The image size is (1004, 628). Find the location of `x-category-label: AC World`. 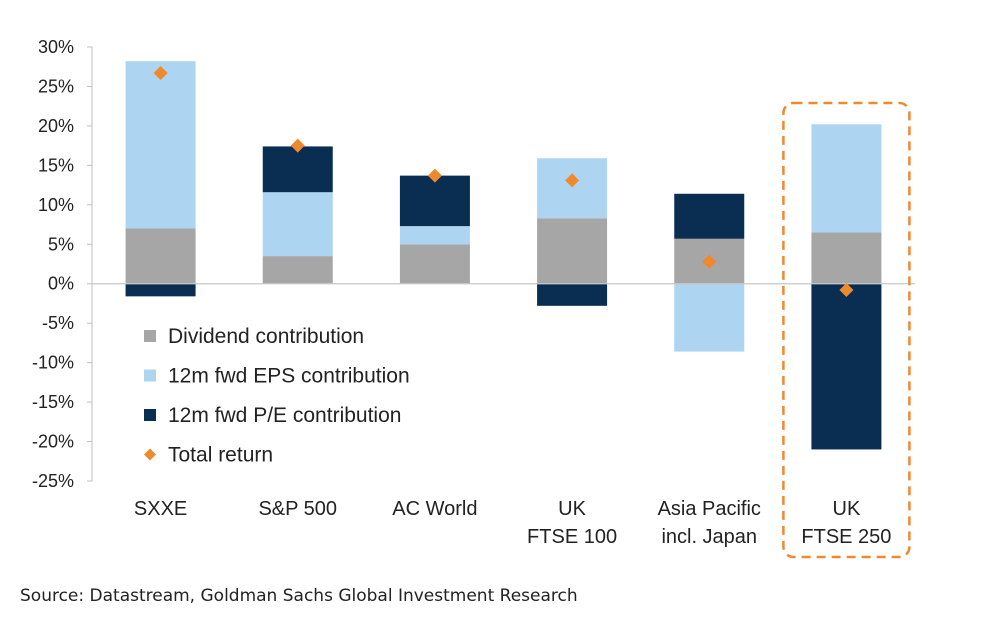

x-category-label: AC World is located at coordinates (434, 509).